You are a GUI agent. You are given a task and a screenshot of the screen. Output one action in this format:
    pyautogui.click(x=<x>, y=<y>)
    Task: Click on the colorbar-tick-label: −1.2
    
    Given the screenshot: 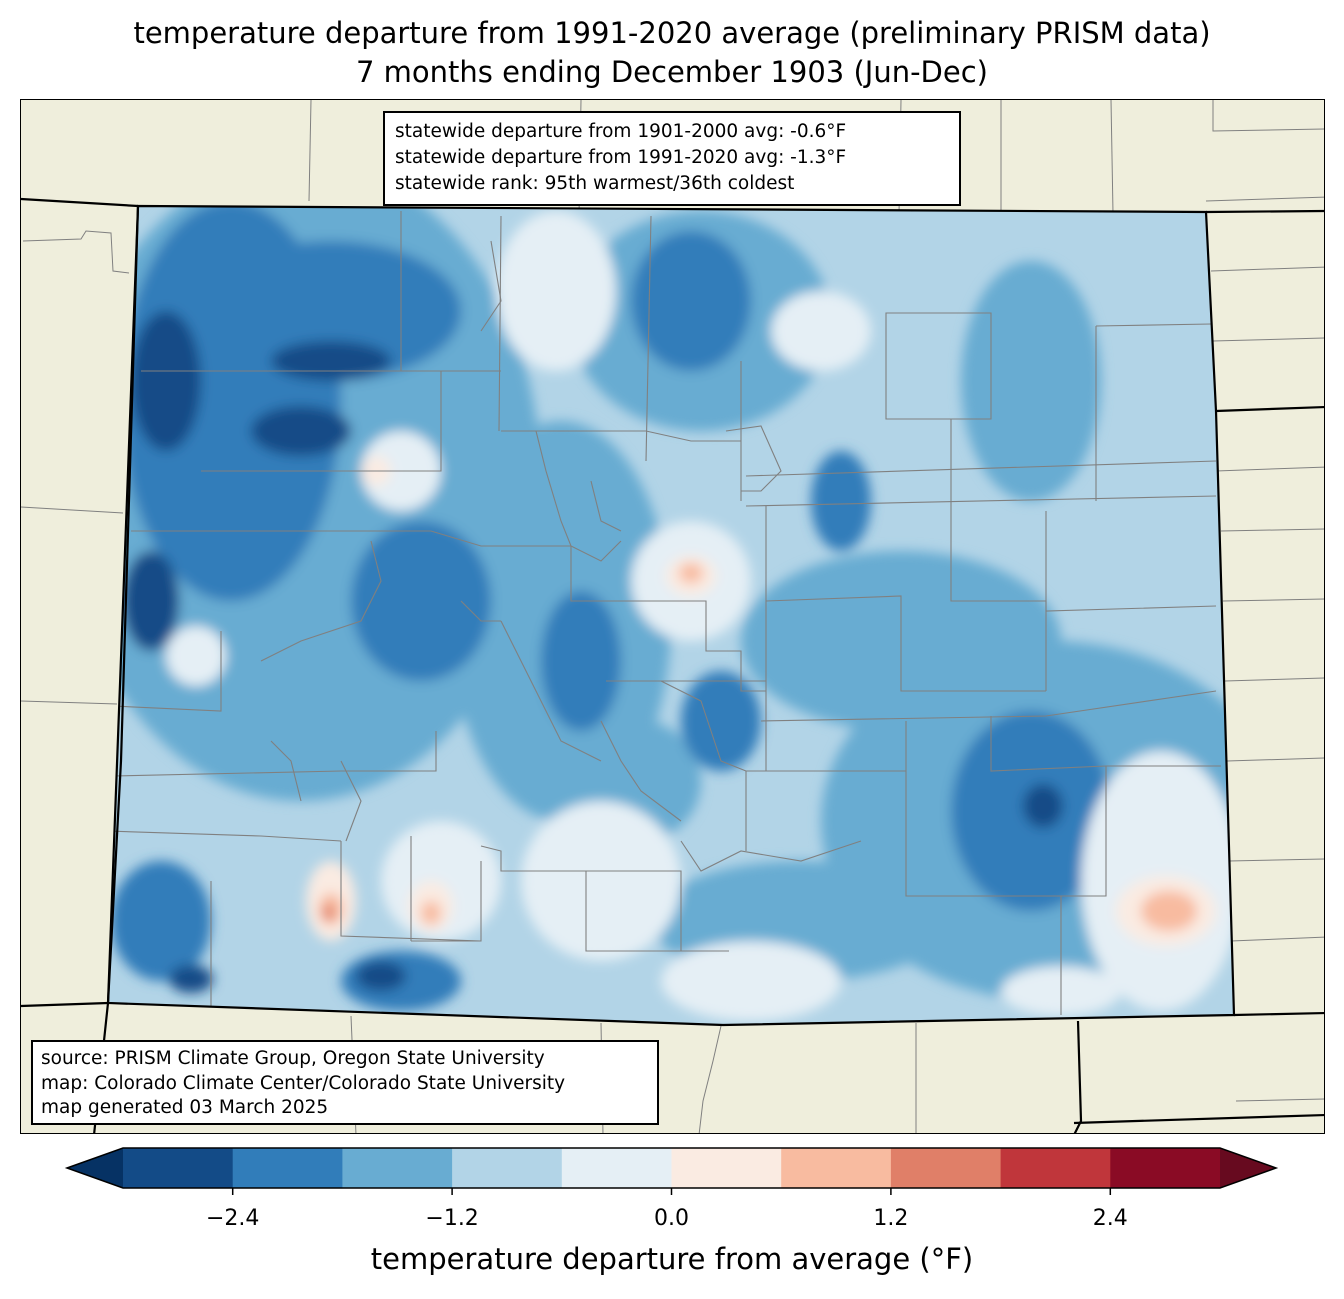 What is the action you would take?
    pyautogui.click(x=452, y=1218)
    